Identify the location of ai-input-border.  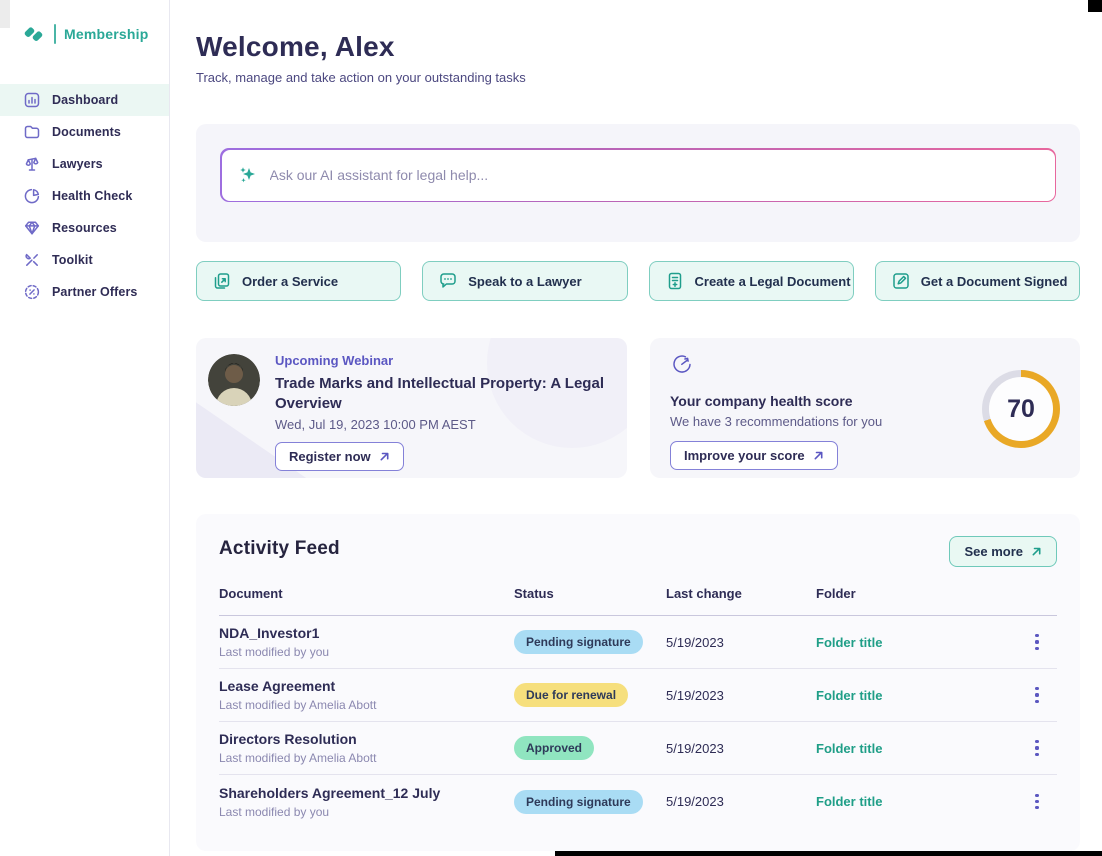
(638, 175).